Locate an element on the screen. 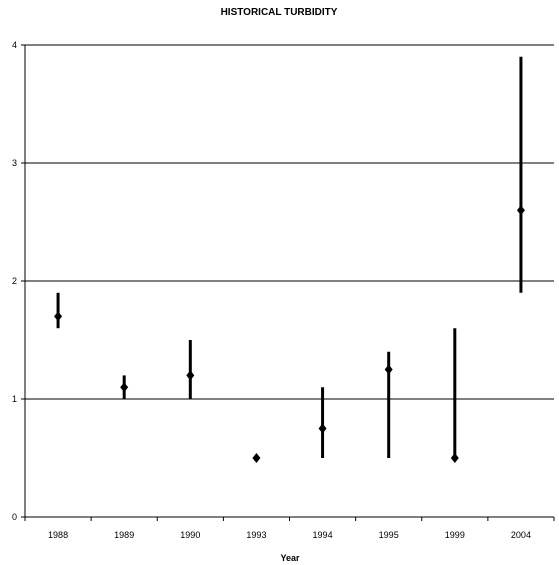 The height and width of the screenshot is (565, 559). x-tick-labels: 1988 1989 1990 1993 1994 1995 1999 2004 is located at coordinates (289, 528).